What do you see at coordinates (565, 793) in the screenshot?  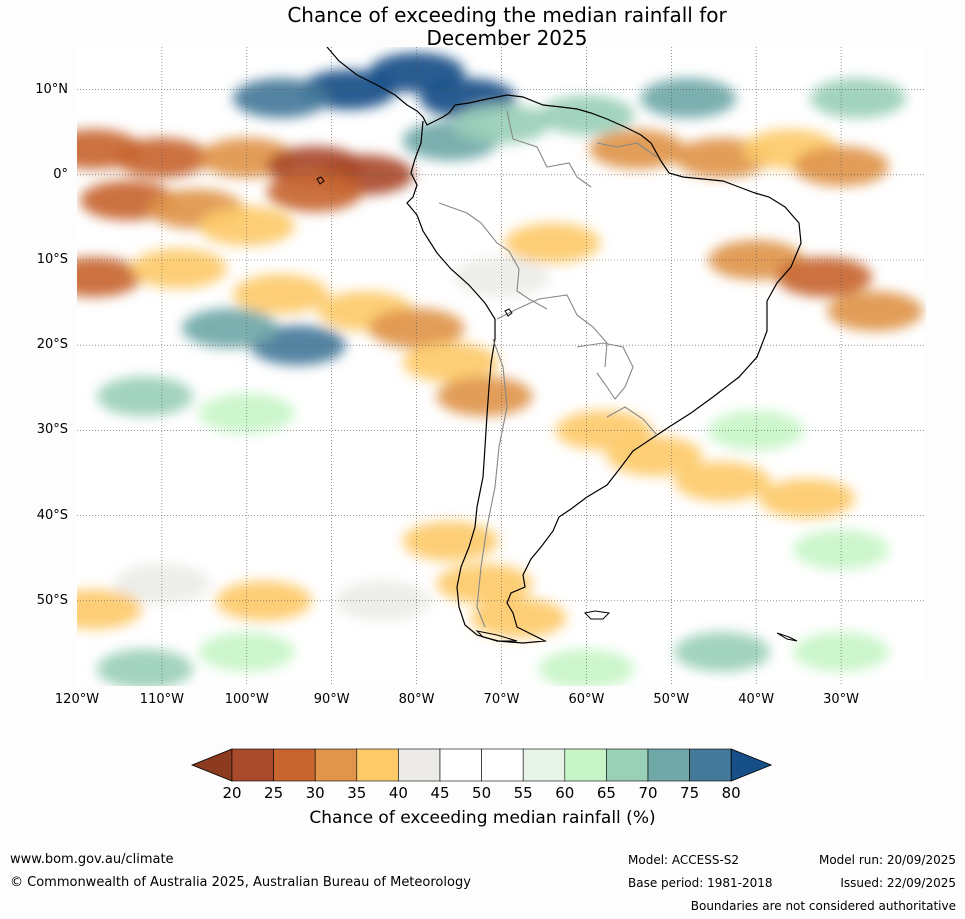 I see `colorbar-tick-label: 60` at bounding box center [565, 793].